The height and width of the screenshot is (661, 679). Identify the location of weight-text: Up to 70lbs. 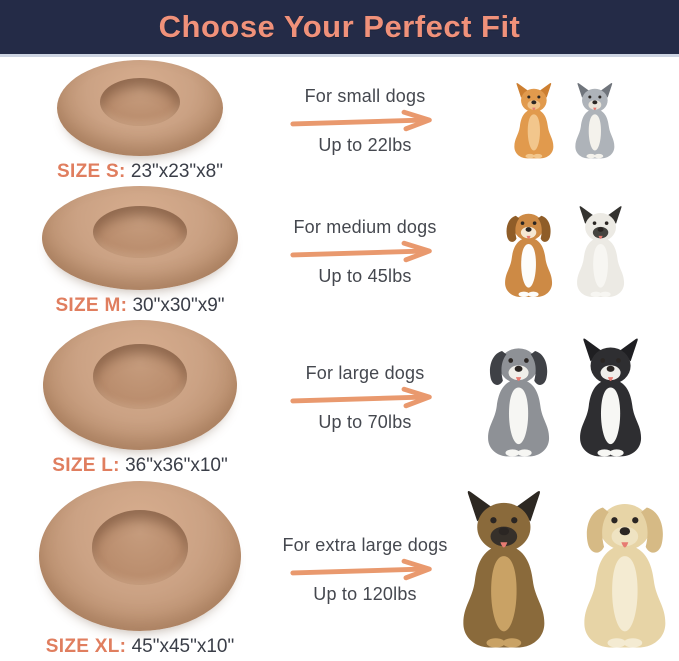
(365, 422).